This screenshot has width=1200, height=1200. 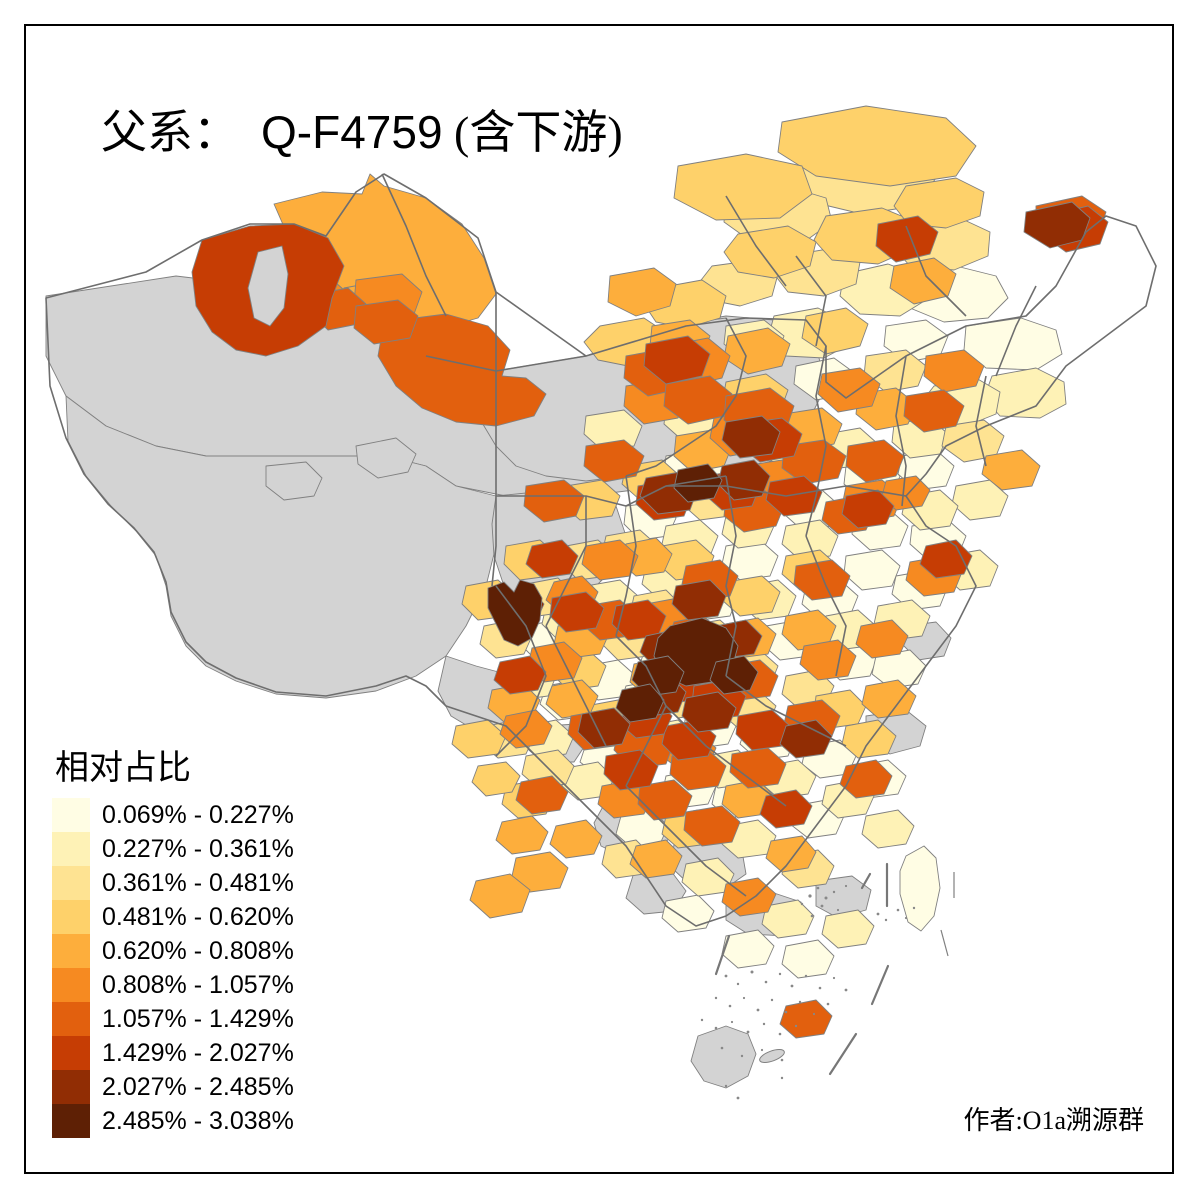 What do you see at coordinates (538, 132) in the screenshot?
I see `title-suffix: (含下游)` at bounding box center [538, 132].